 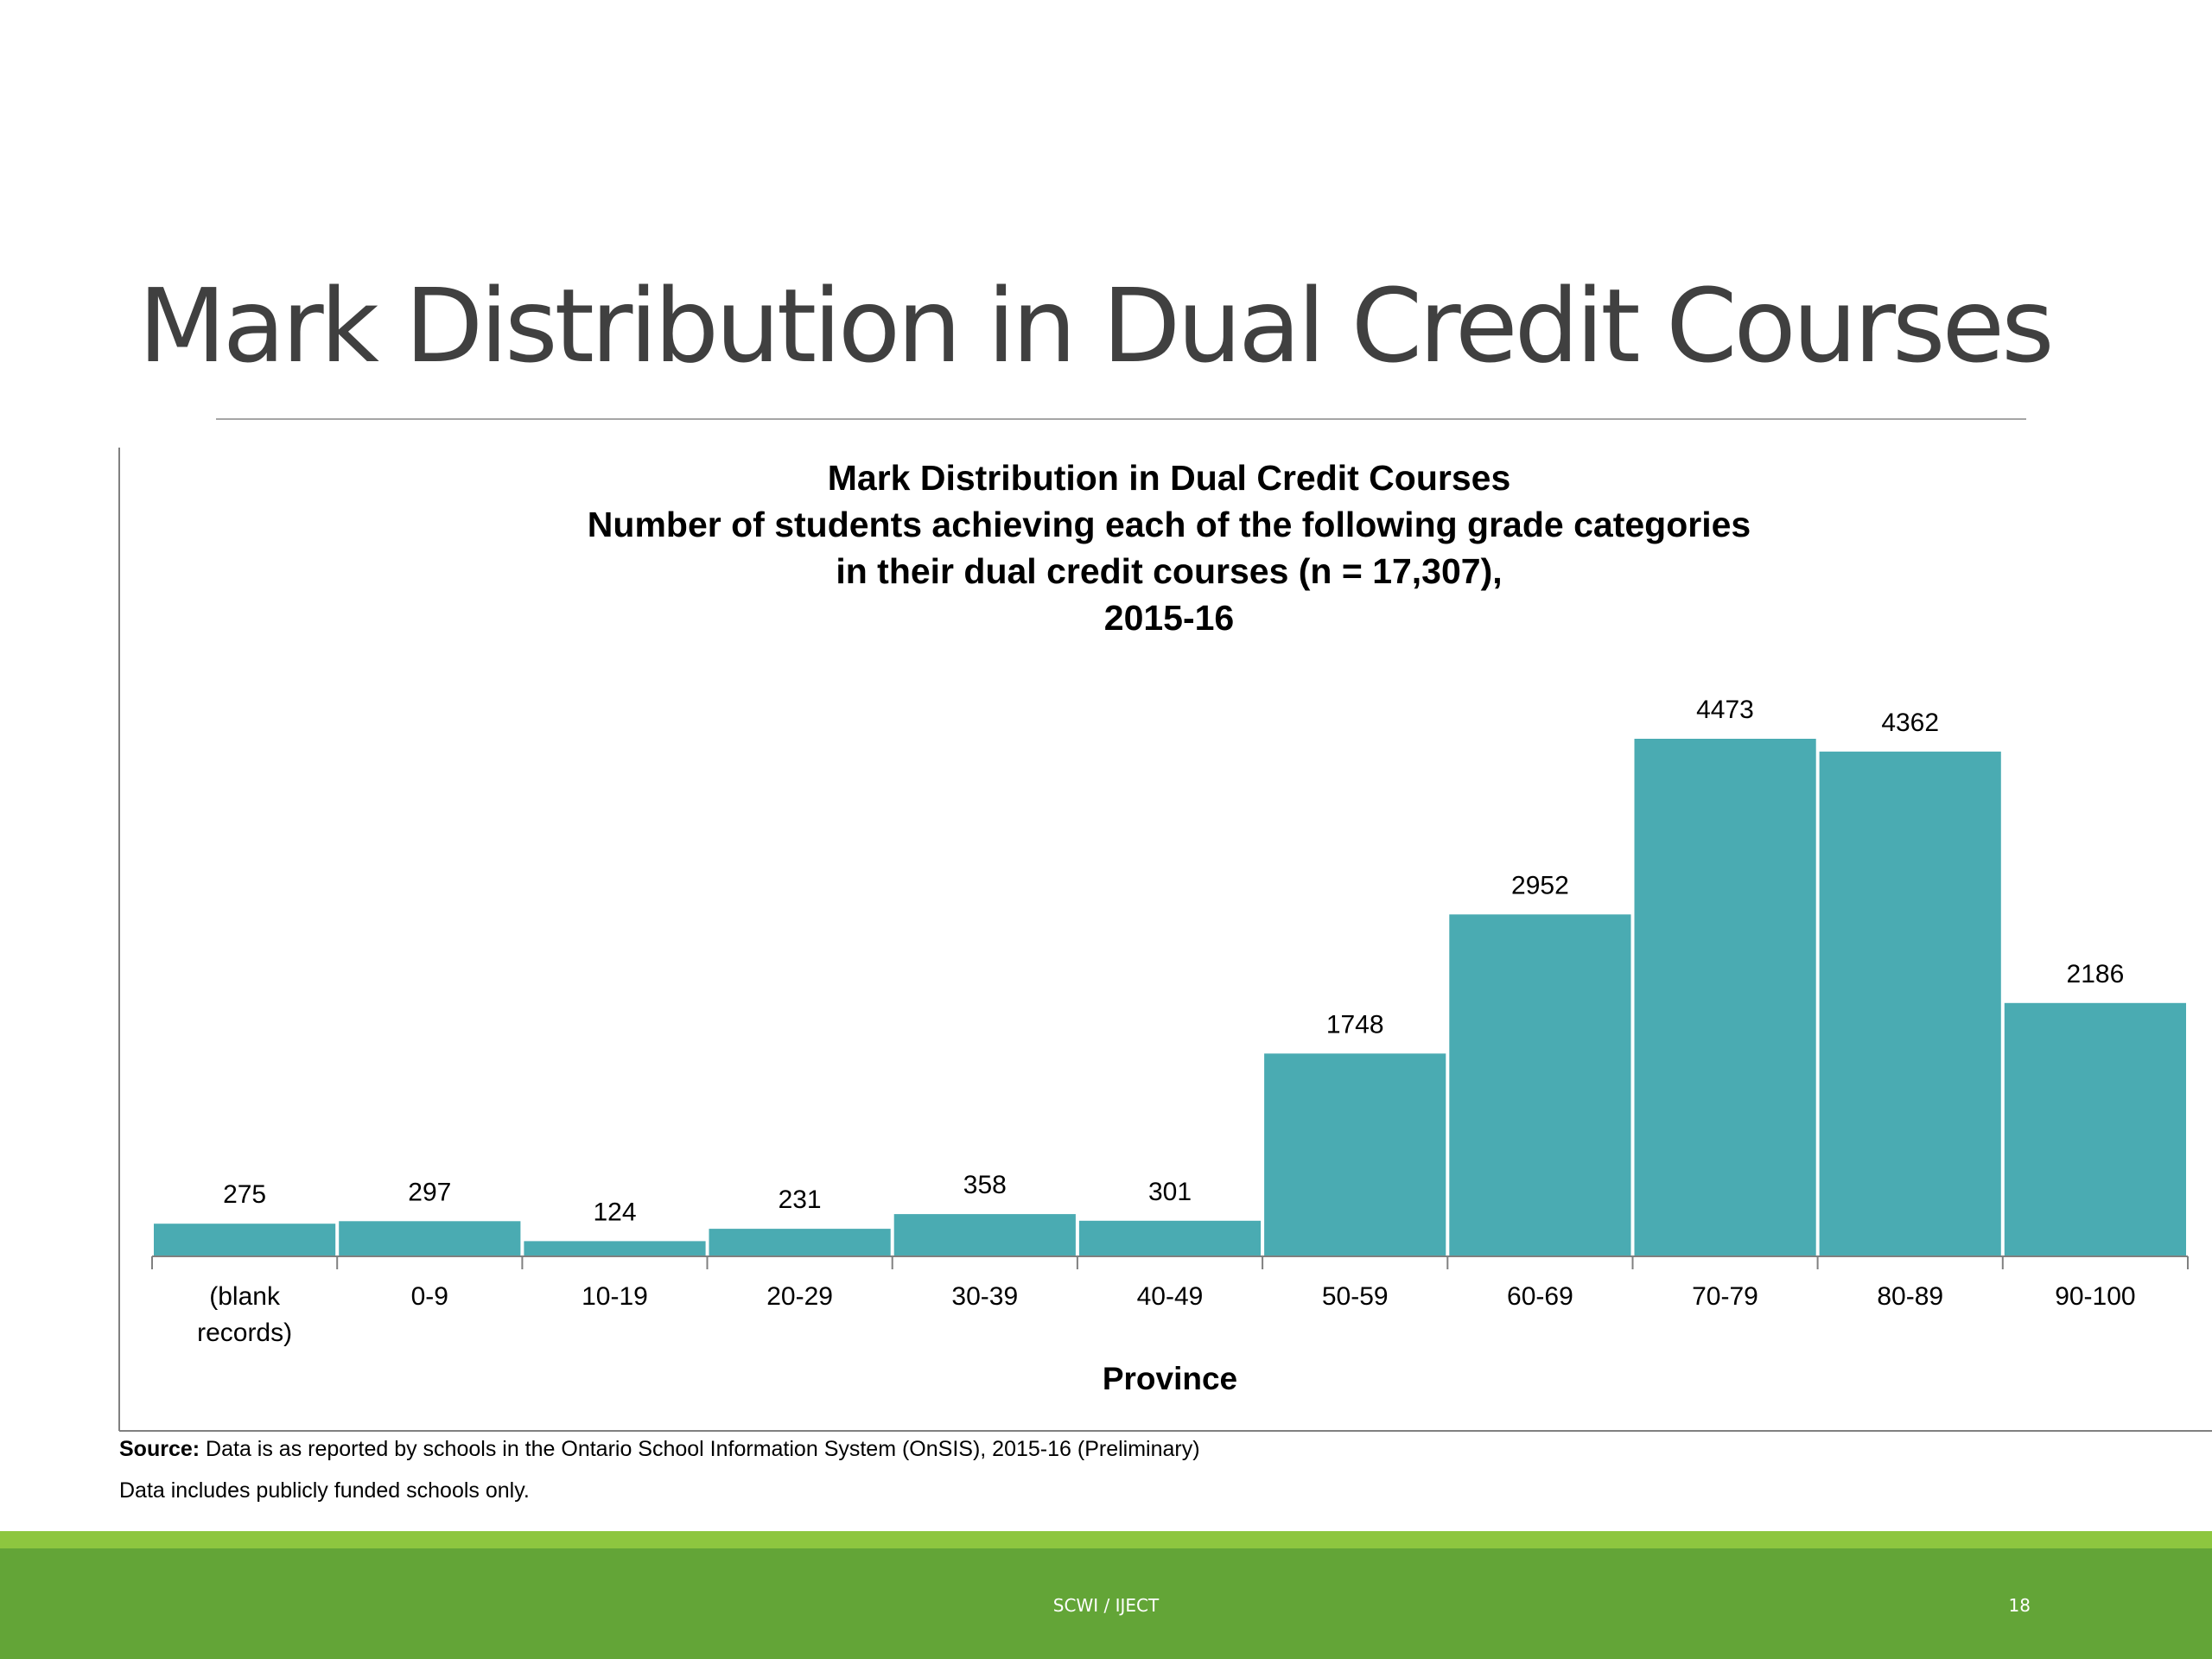 I want to click on footer-bar, so click(x=1106, y=1603).